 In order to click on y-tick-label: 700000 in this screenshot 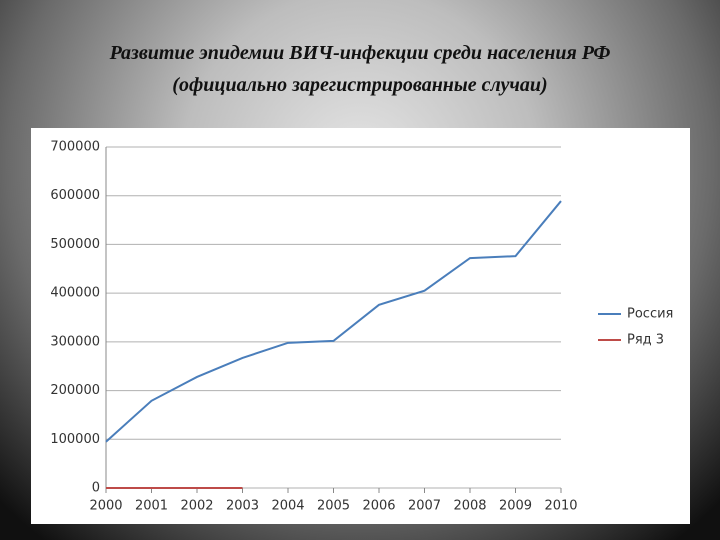, I will do `click(75, 147)`.